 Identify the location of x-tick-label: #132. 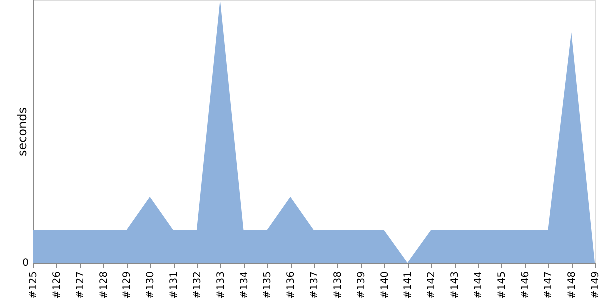
(198, 285).